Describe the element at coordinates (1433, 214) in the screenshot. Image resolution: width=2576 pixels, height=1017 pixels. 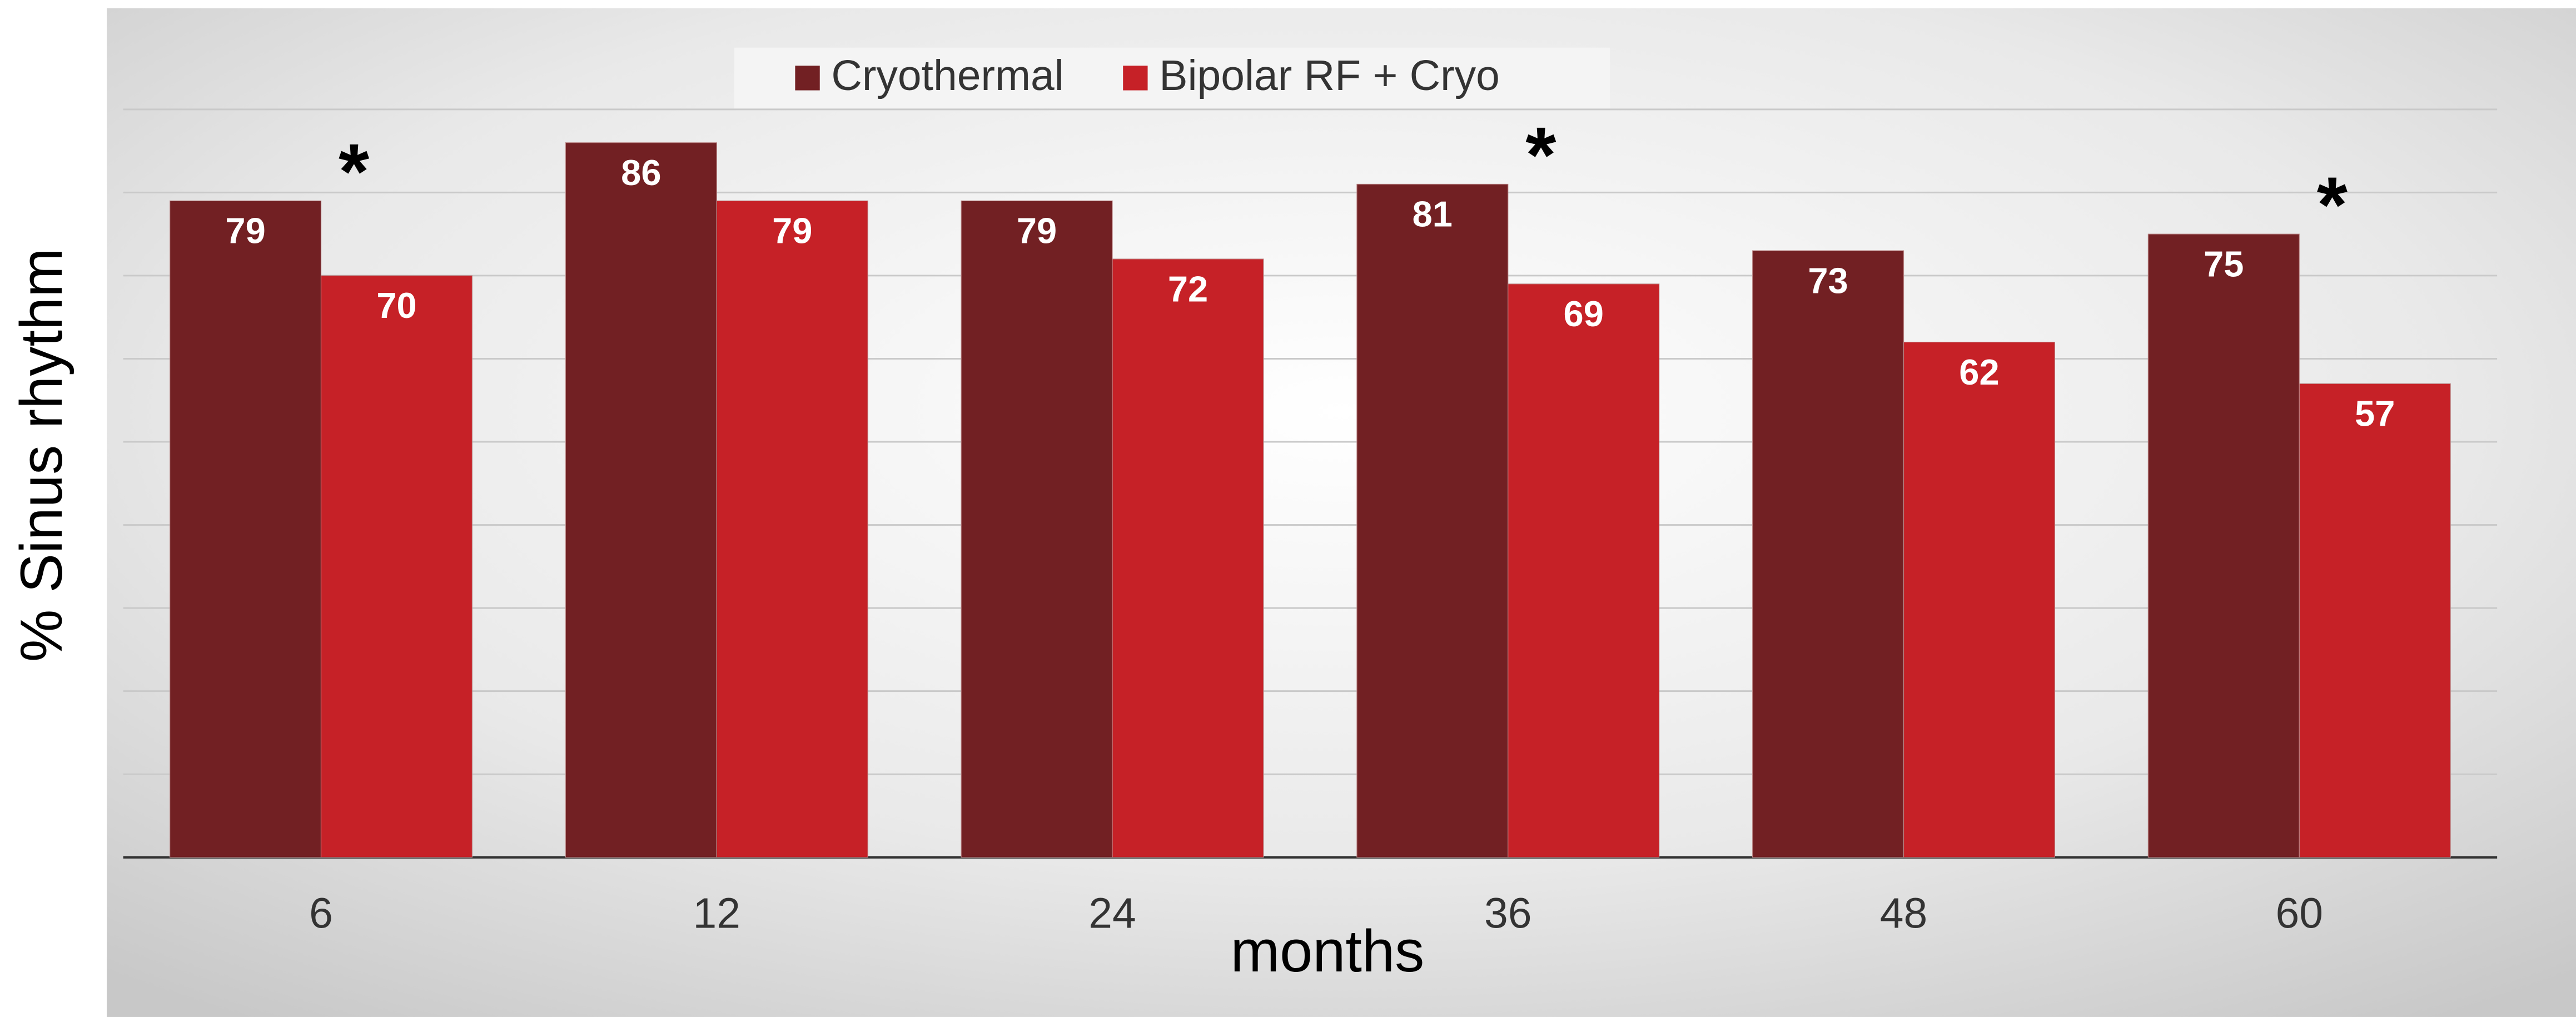
I see `data-label: 81` at that location.